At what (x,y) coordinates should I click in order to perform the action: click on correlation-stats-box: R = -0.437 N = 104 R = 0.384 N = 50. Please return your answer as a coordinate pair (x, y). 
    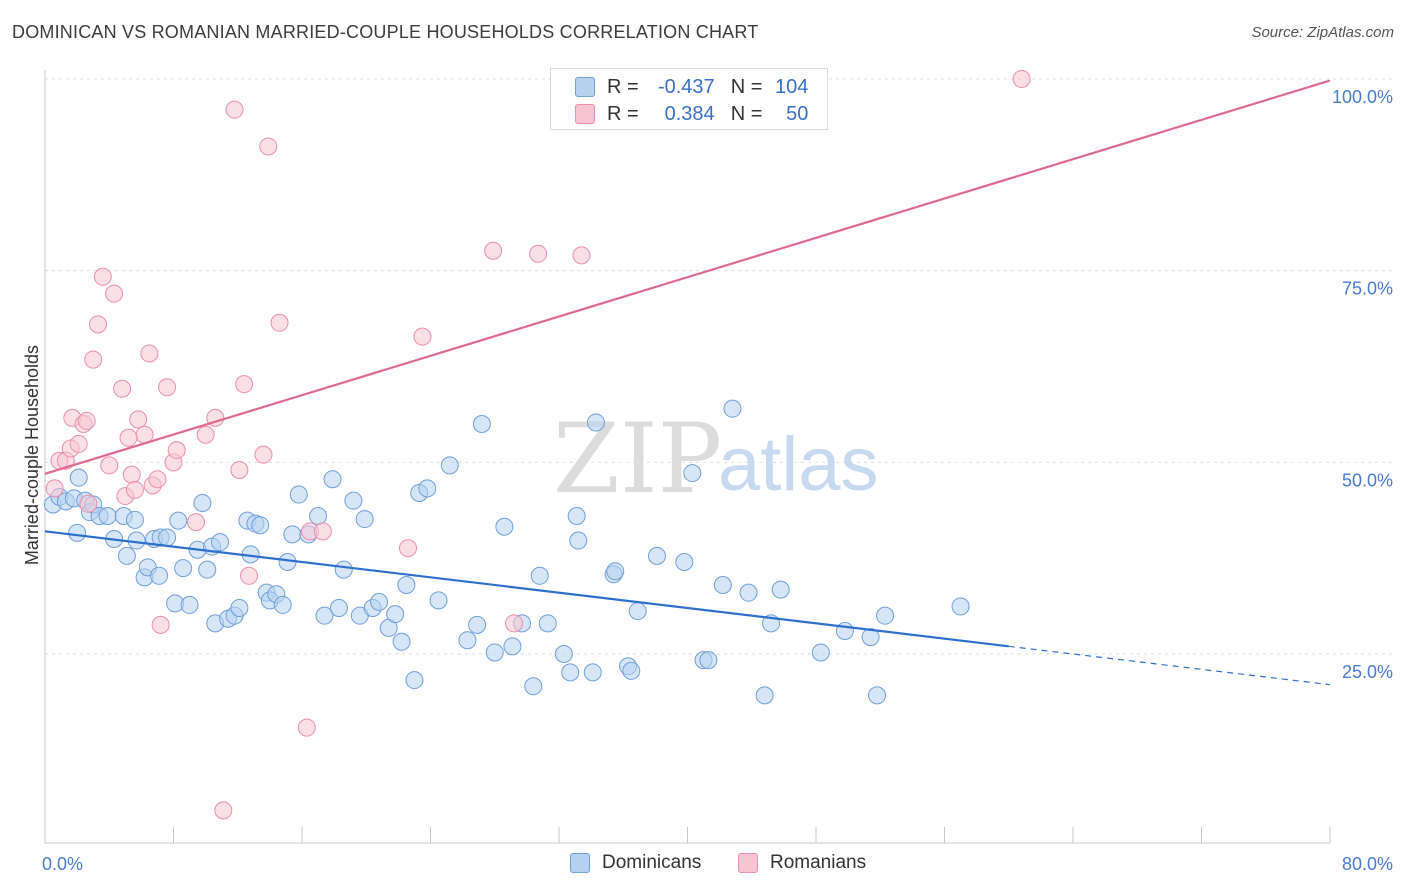
    Looking at the image, I should click on (689, 99).